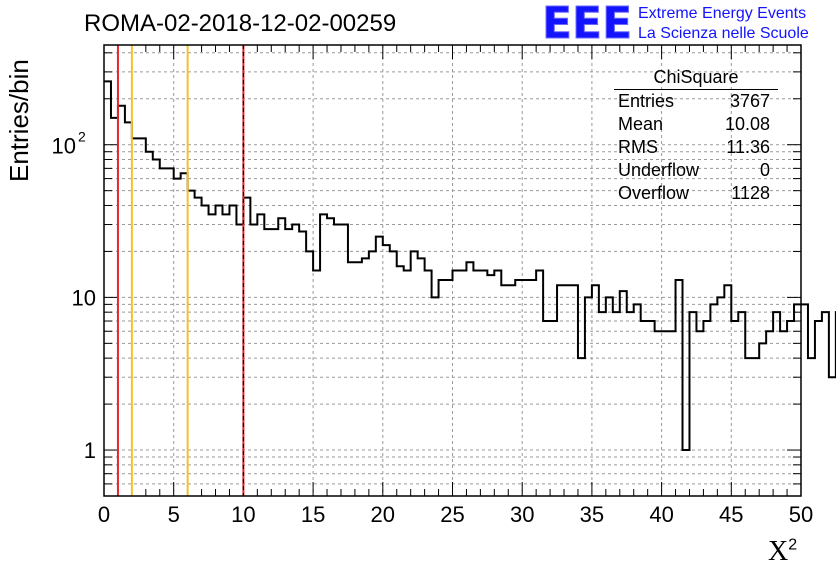 Image resolution: width=836 pixels, height=572 pixels. What do you see at coordinates (104, 514) in the screenshot?
I see `x-tick-label: 0` at bounding box center [104, 514].